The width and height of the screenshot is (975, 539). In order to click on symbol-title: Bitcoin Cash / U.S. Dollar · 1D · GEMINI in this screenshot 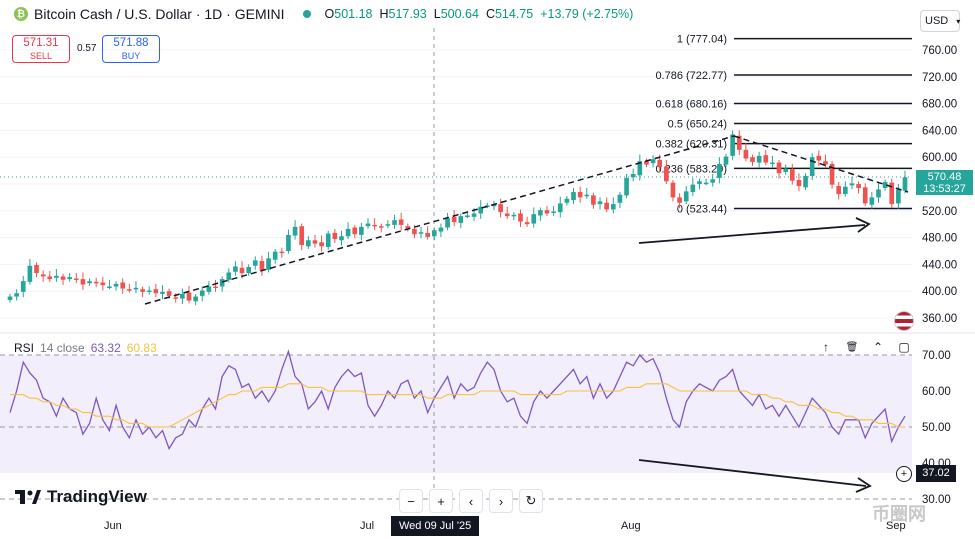, I will do `click(159, 14)`.